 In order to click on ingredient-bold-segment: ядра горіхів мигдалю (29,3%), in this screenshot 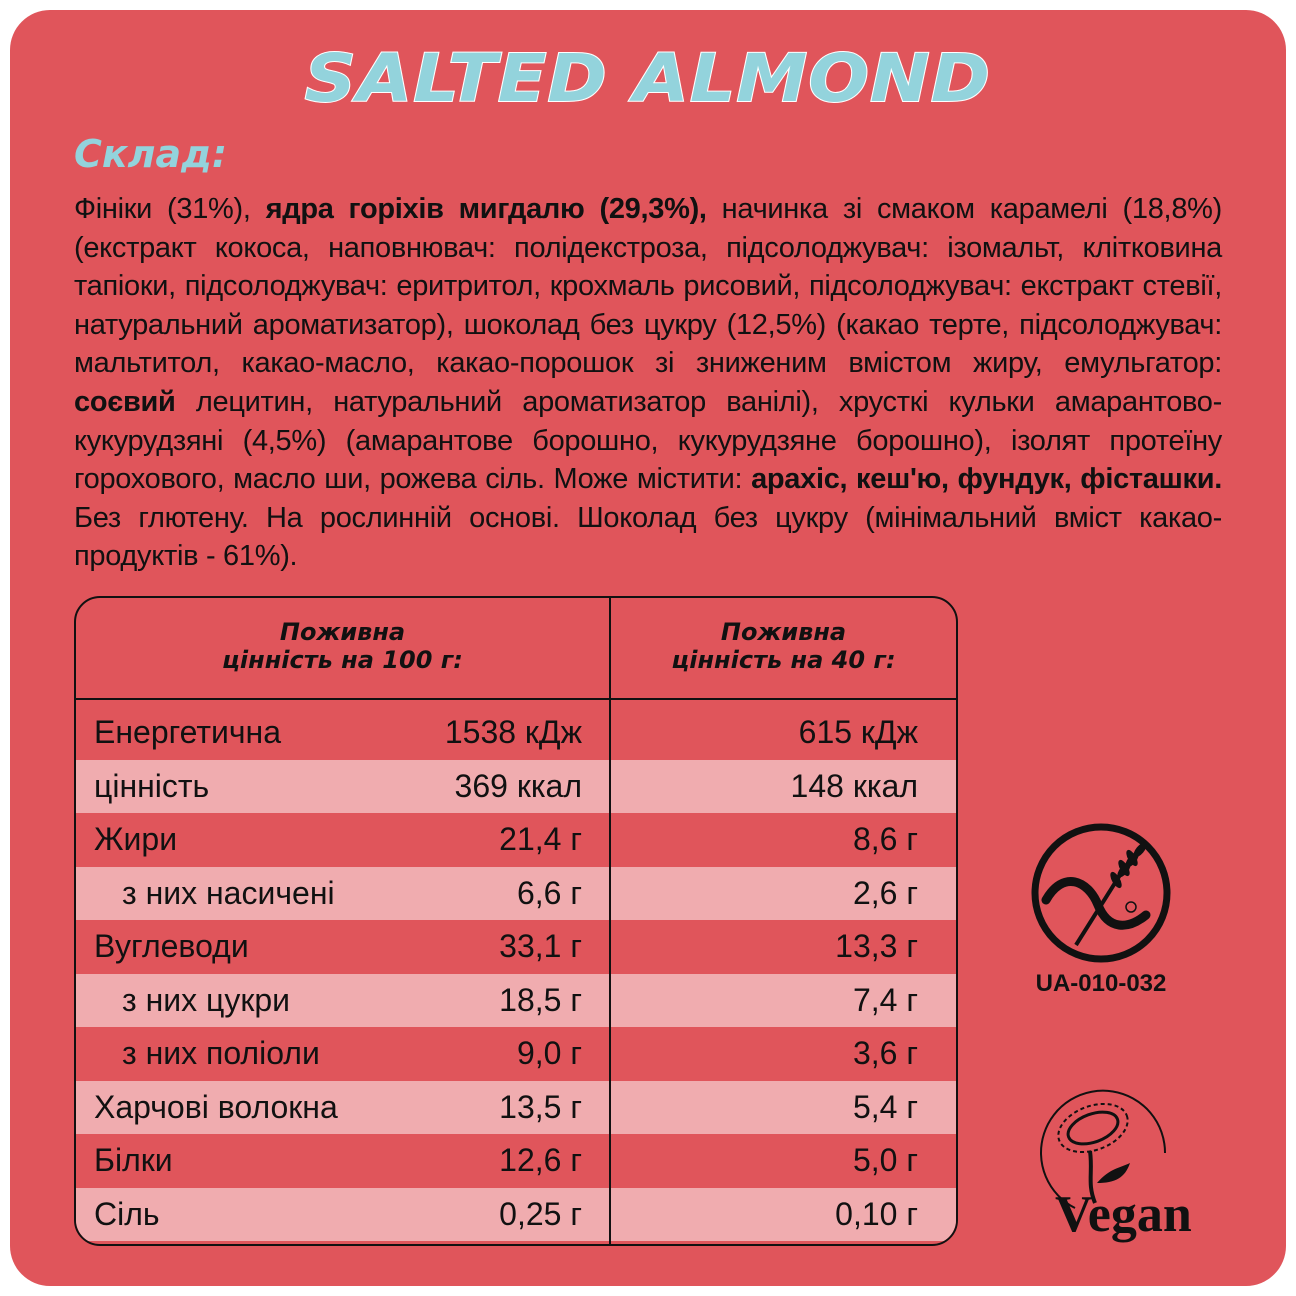, I will do `click(486, 209)`.